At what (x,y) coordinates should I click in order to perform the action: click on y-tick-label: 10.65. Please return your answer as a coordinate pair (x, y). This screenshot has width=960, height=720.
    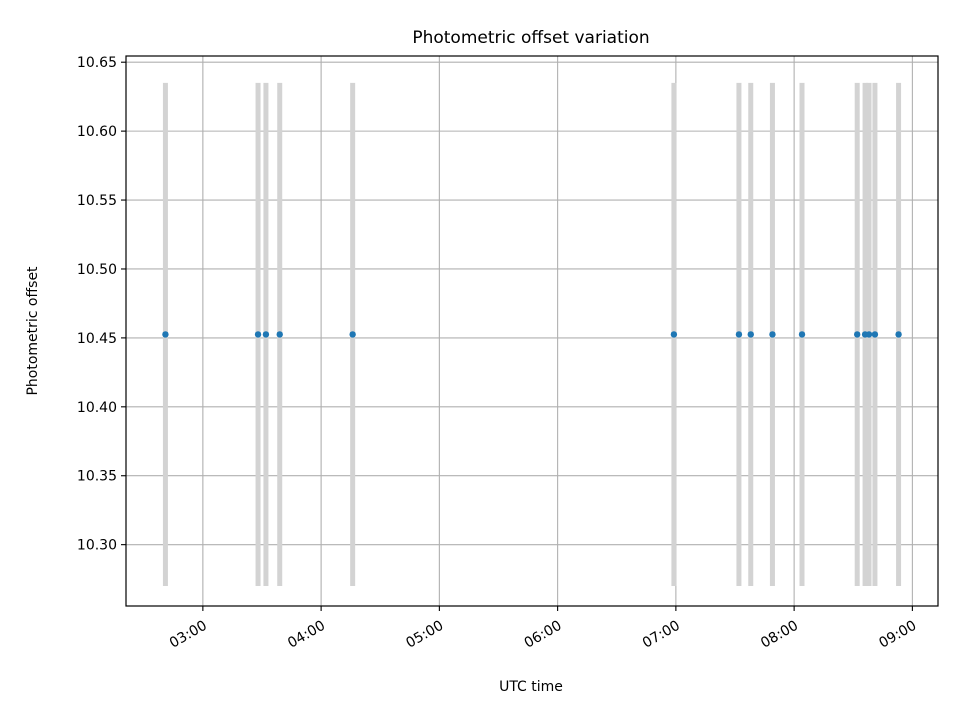
    Looking at the image, I should click on (97, 63).